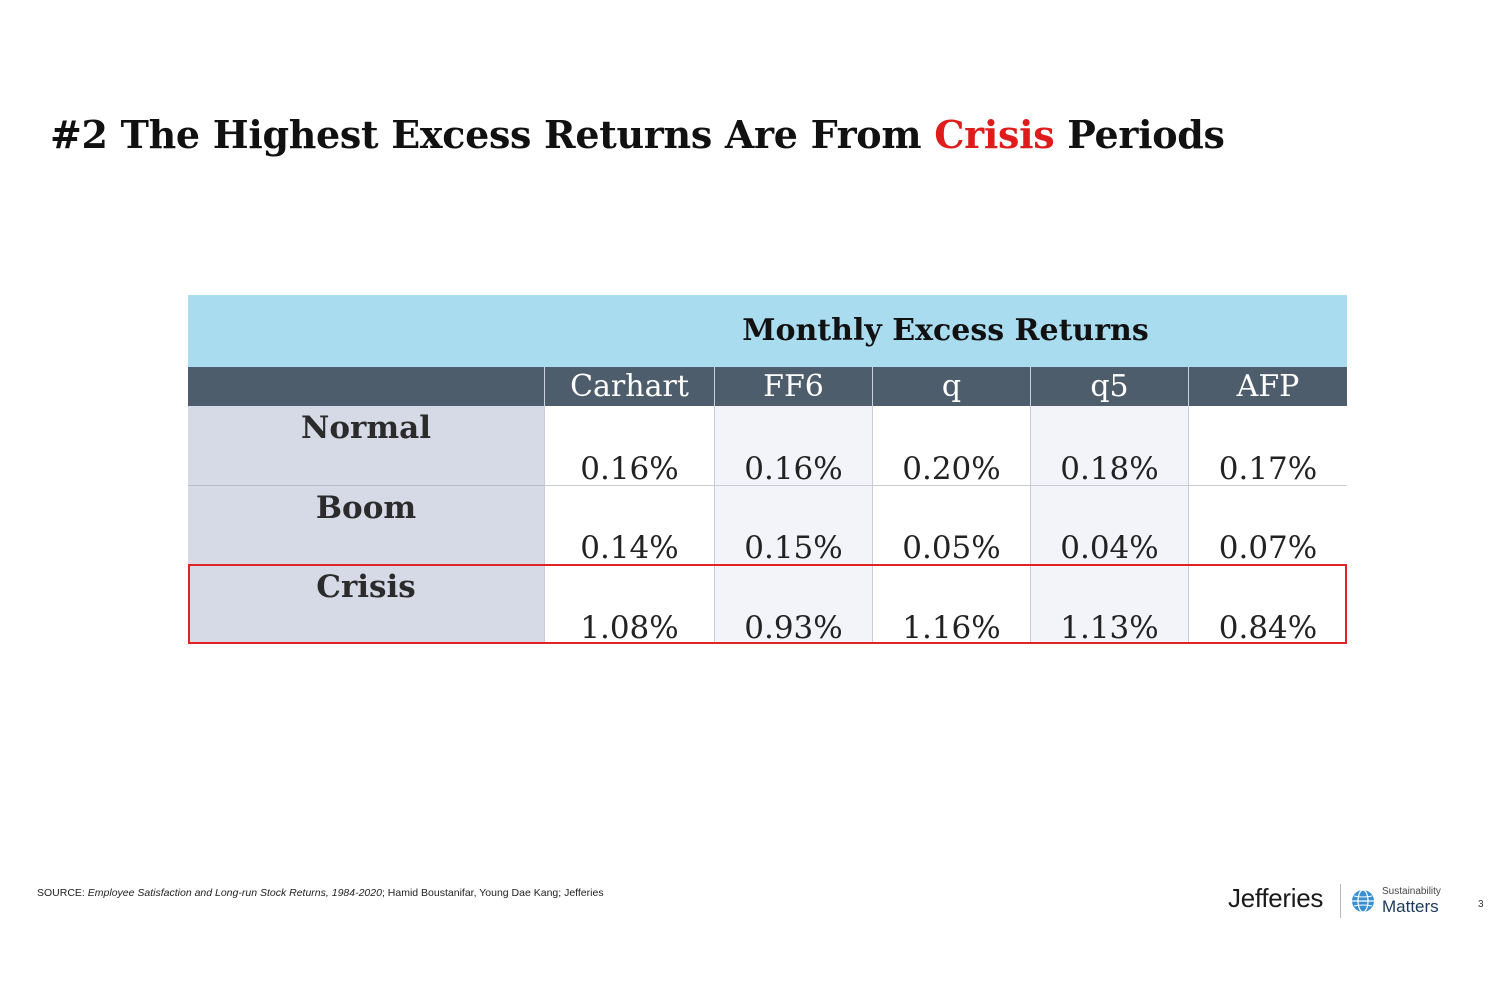 This screenshot has width=1500, height=1000. Describe the element at coordinates (994, 134) in the screenshot. I see `title-highlight: Crisis` at that location.